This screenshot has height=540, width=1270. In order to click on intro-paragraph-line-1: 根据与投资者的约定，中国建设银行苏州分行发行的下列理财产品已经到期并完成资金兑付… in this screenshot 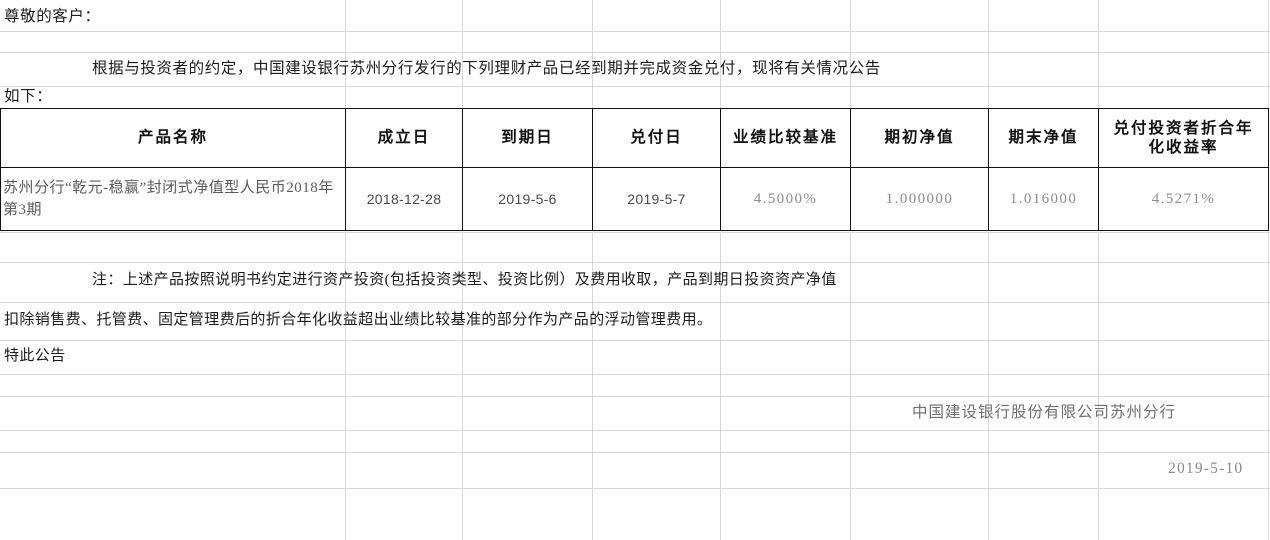, I will do `click(486, 68)`.